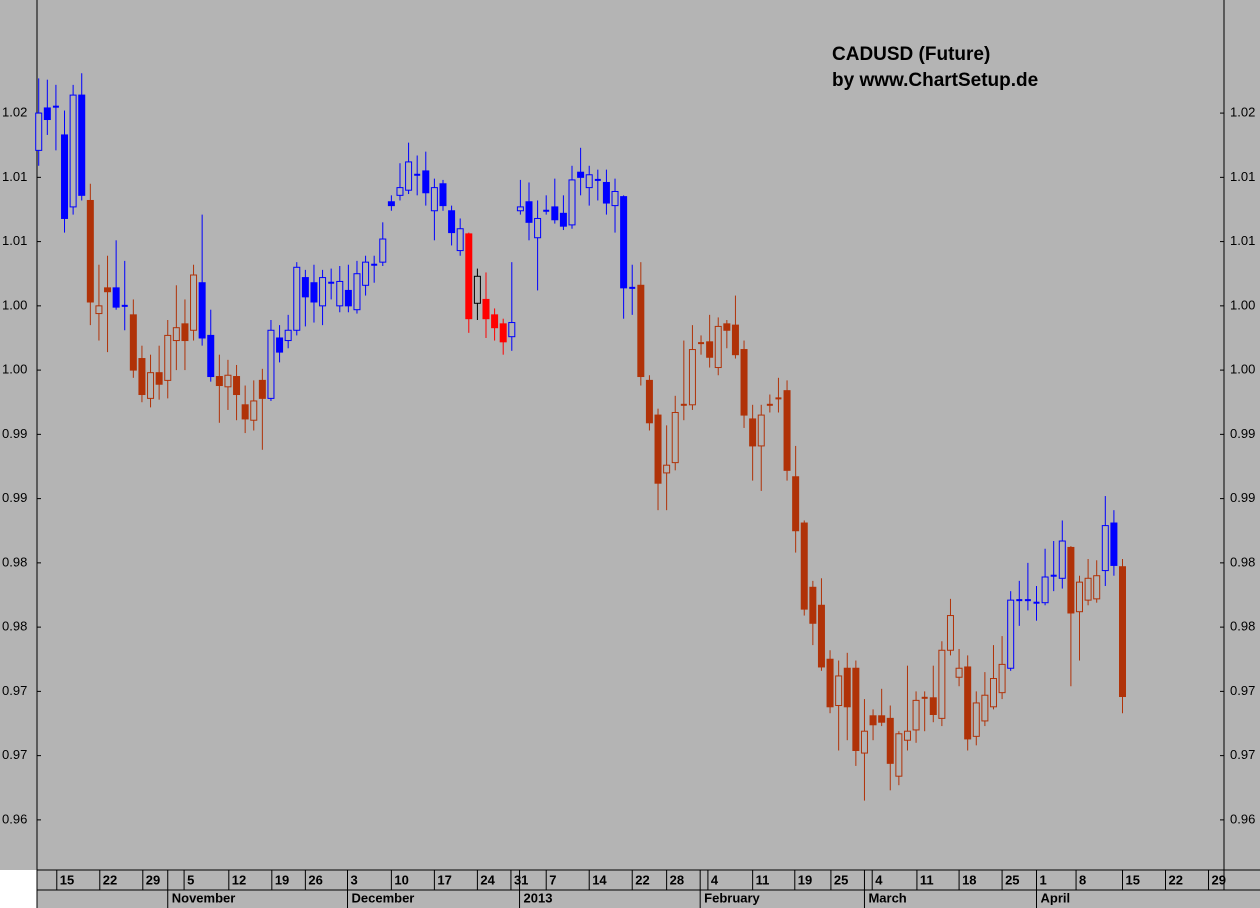 The width and height of the screenshot is (1260, 908). I want to click on x-tick-label: 25, so click(841, 879).